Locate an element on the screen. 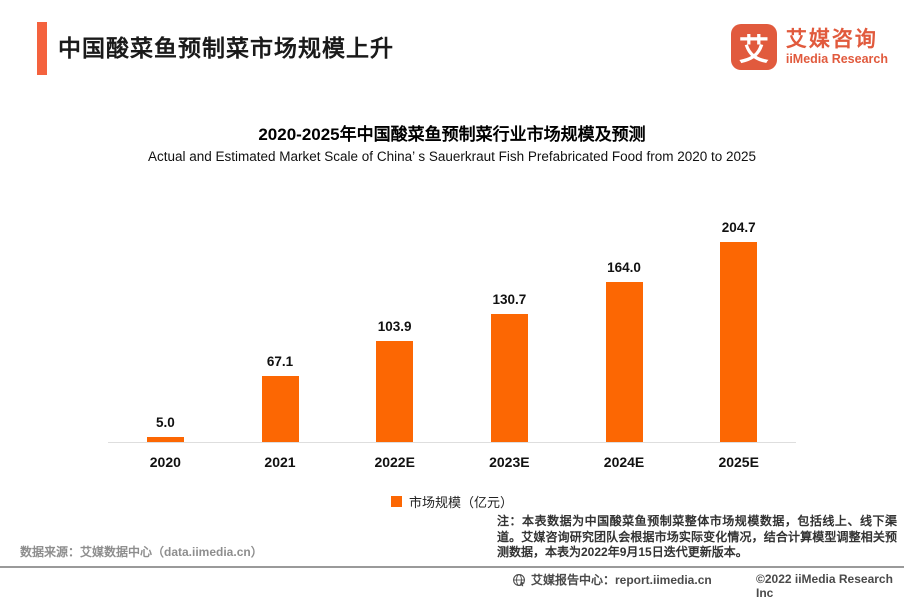 The width and height of the screenshot is (904, 600). bar-column: 103.9 is located at coordinates (394, 321).